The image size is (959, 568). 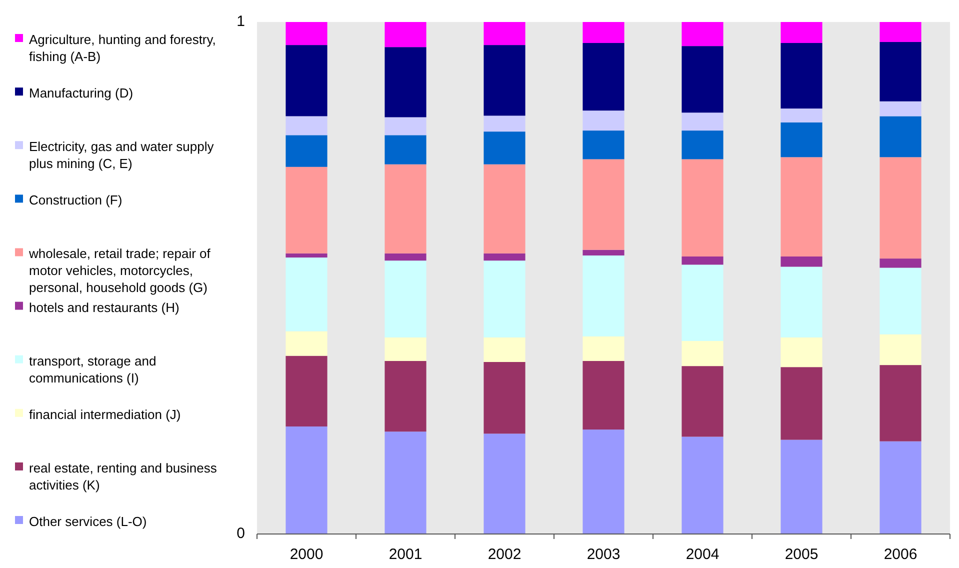 What do you see at coordinates (240, 533) in the screenshot?
I see `y-tick-label: 0` at bounding box center [240, 533].